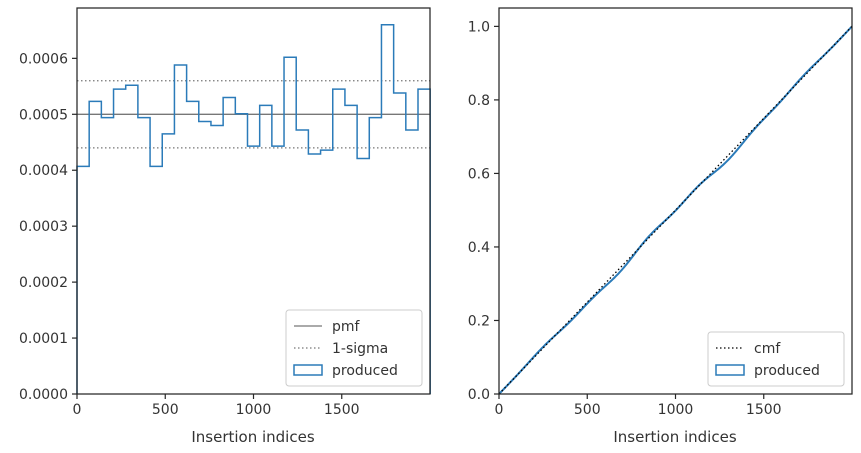 The width and height of the screenshot is (861, 453). I want to click on cmf-x-tick-label: 1000, so click(676, 410).